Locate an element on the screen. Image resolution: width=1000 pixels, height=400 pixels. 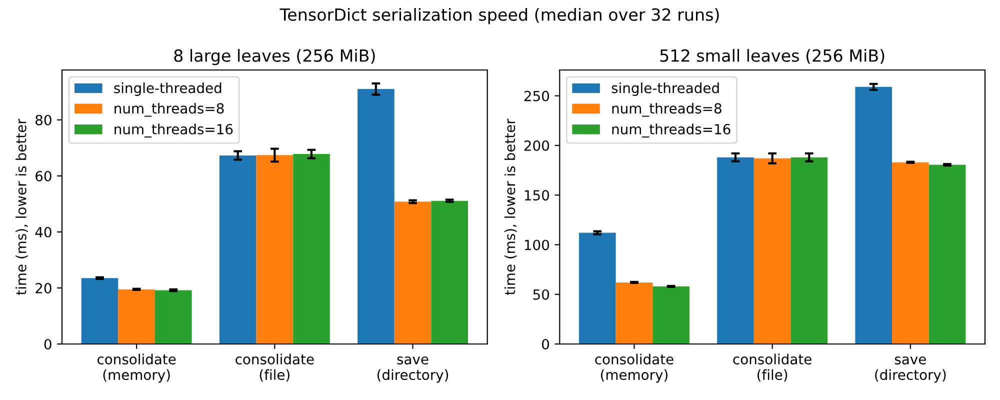
y-tick-label: 150 is located at coordinates (537, 195).